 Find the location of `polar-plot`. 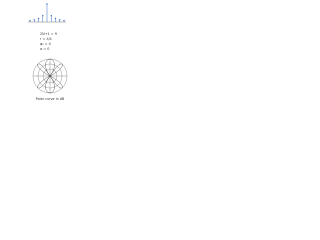

polar-plot is located at coordinates (50, 76).